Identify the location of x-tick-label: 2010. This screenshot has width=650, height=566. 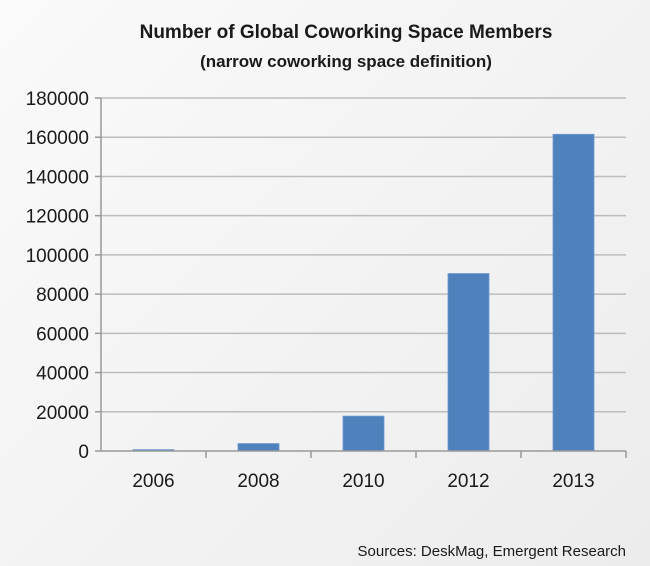
(363, 481).